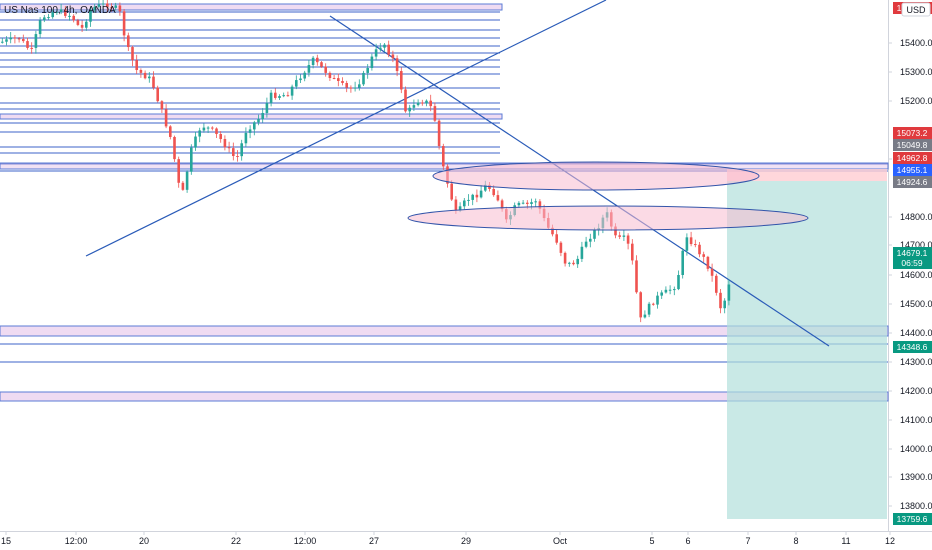  Describe the element at coordinates (466, 538) in the screenshot. I see `time-axis: 15 12:00 20 22 12:00 27 29 Oct 5 6 7 8 11 12` at that location.